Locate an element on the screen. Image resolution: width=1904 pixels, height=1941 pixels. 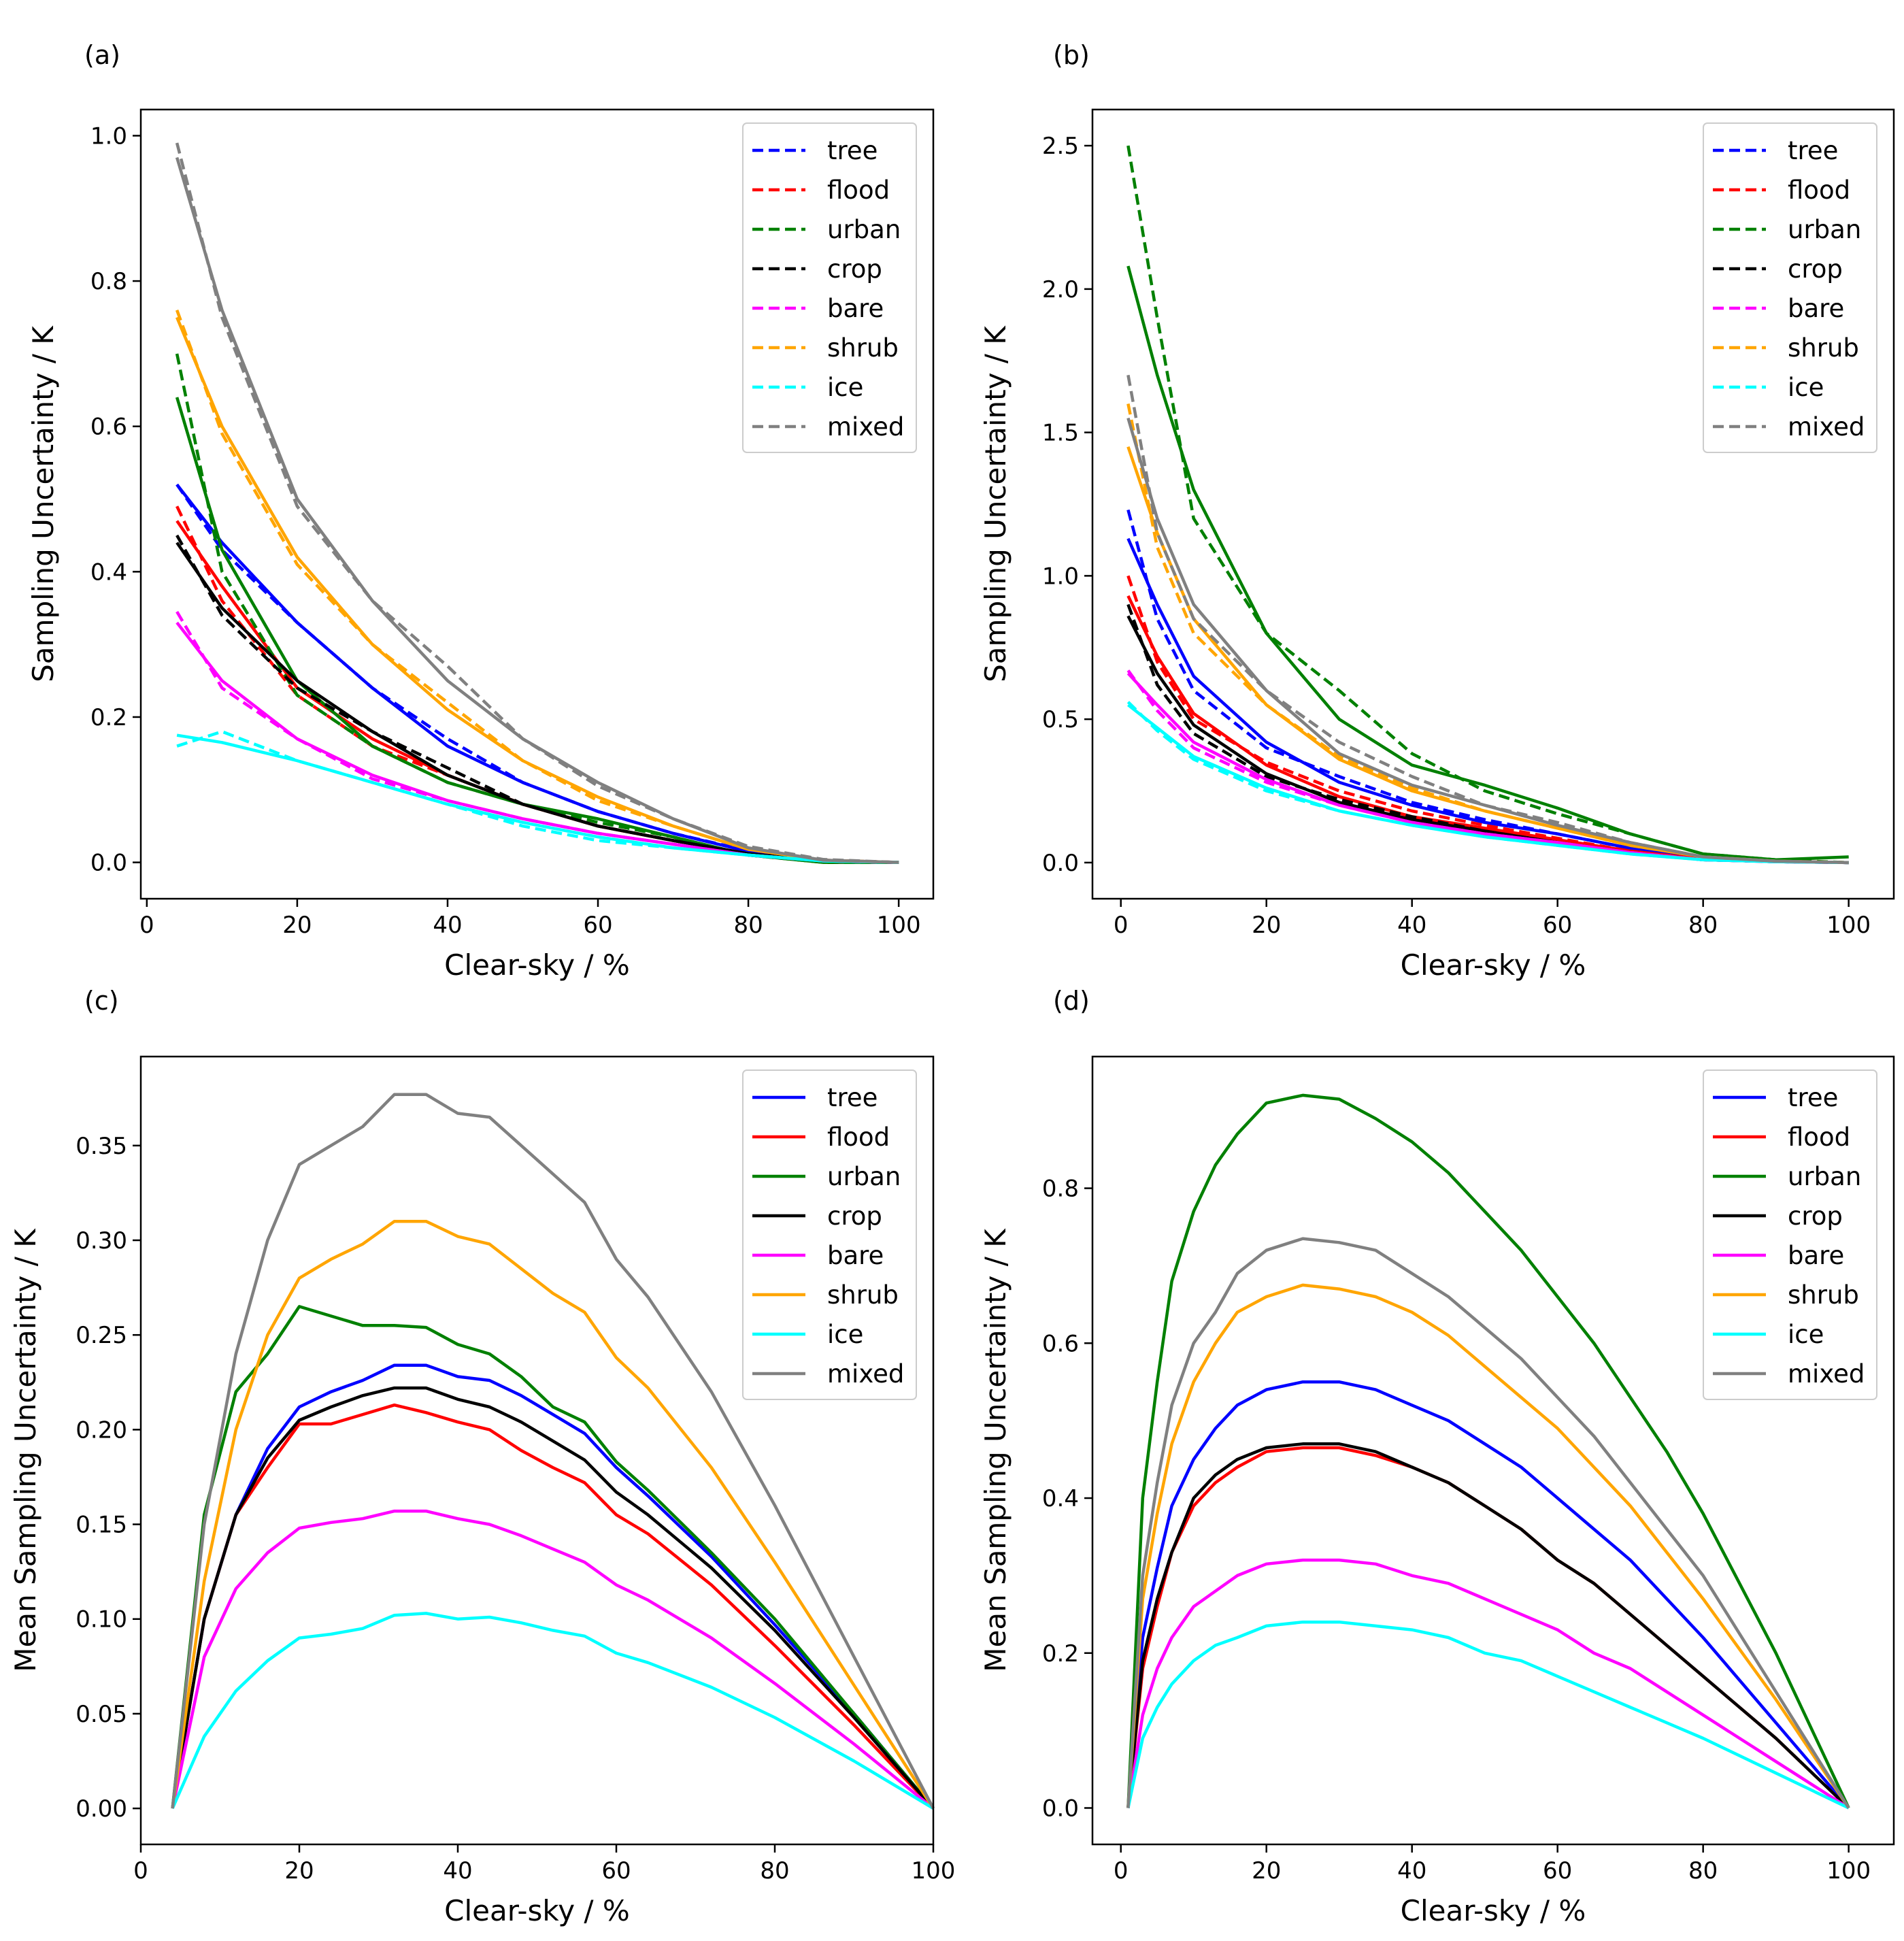
series-line-crop-dashed is located at coordinates (537, 699).